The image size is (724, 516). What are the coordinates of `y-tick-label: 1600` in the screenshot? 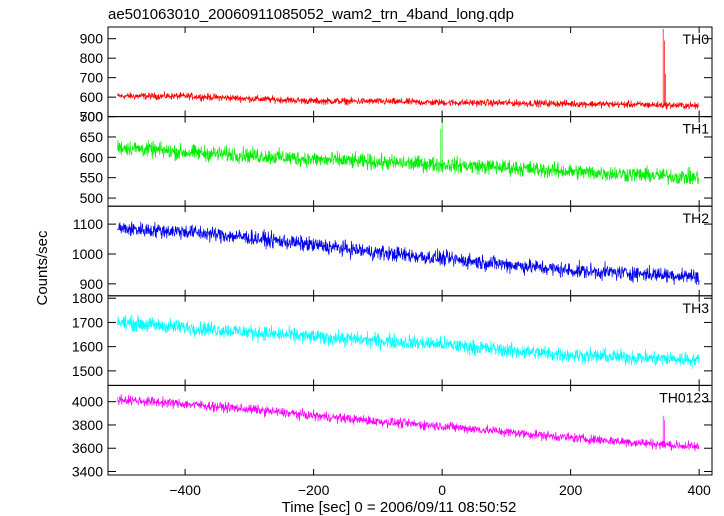 It's located at (87, 347).